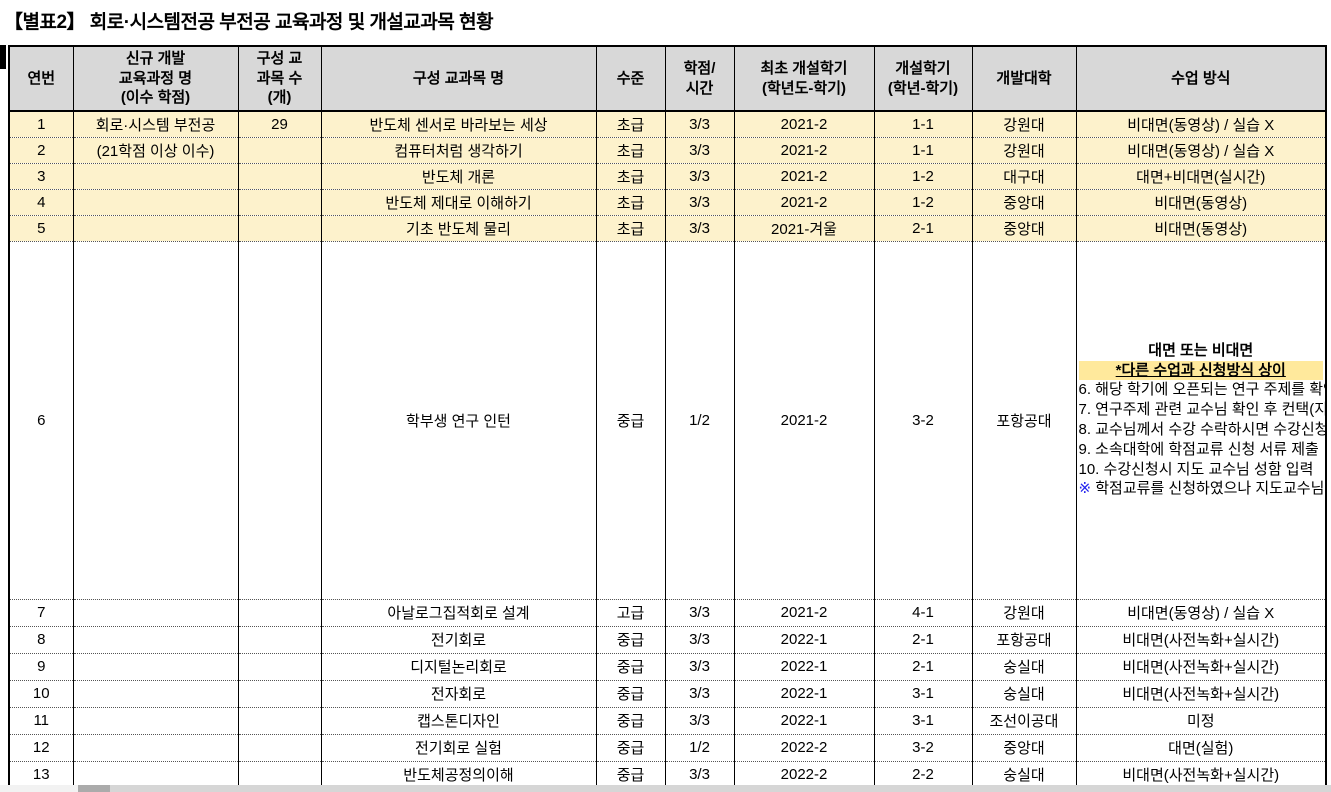  I want to click on cell-university: 조선이공대, so click(1024, 721).